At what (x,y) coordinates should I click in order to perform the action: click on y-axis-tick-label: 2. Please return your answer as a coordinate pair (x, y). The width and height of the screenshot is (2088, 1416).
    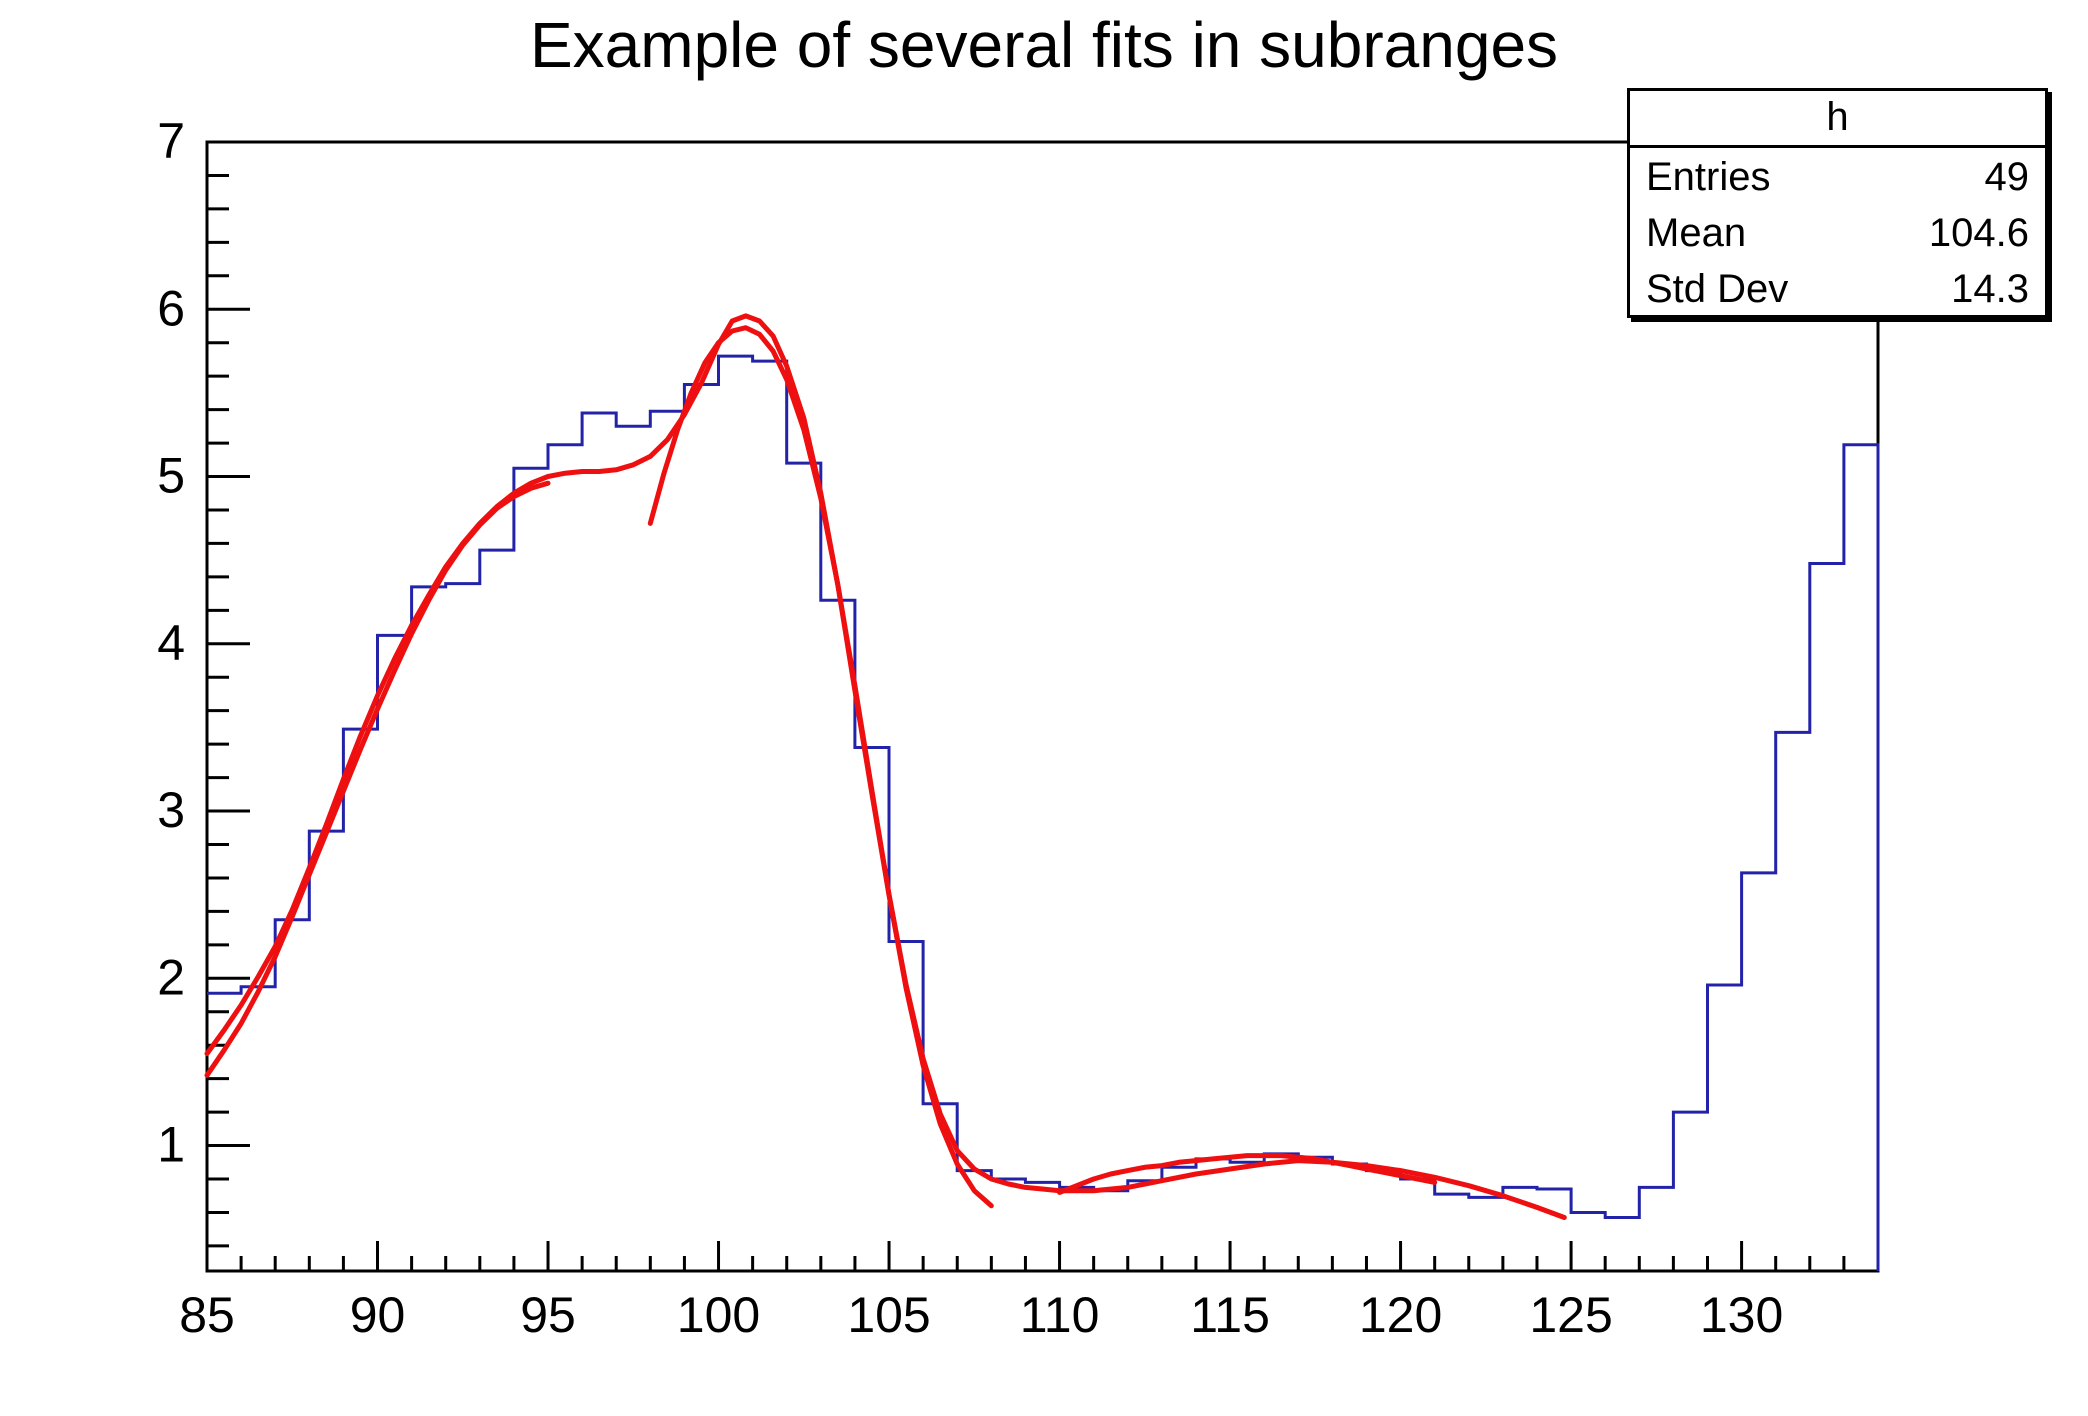
    Looking at the image, I should click on (171, 977).